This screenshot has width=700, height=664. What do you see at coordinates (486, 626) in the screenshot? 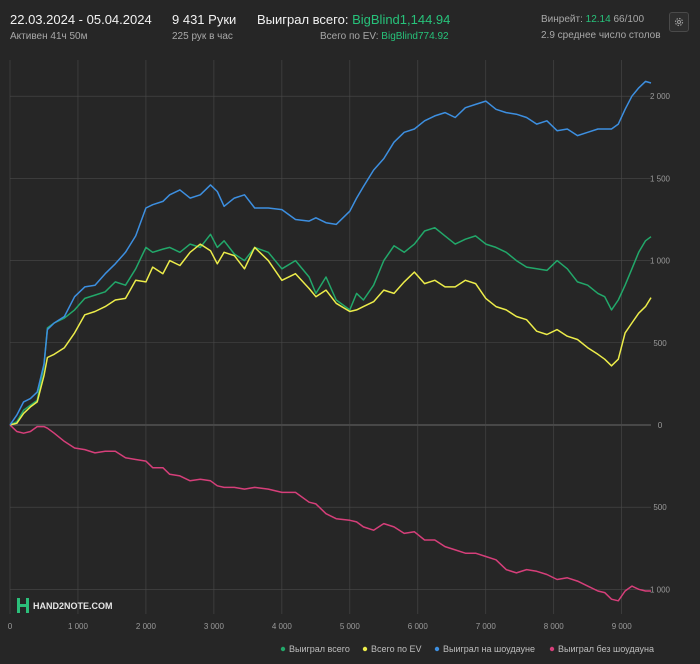
I see `x-tick-label: 7 000` at bounding box center [486, 626].